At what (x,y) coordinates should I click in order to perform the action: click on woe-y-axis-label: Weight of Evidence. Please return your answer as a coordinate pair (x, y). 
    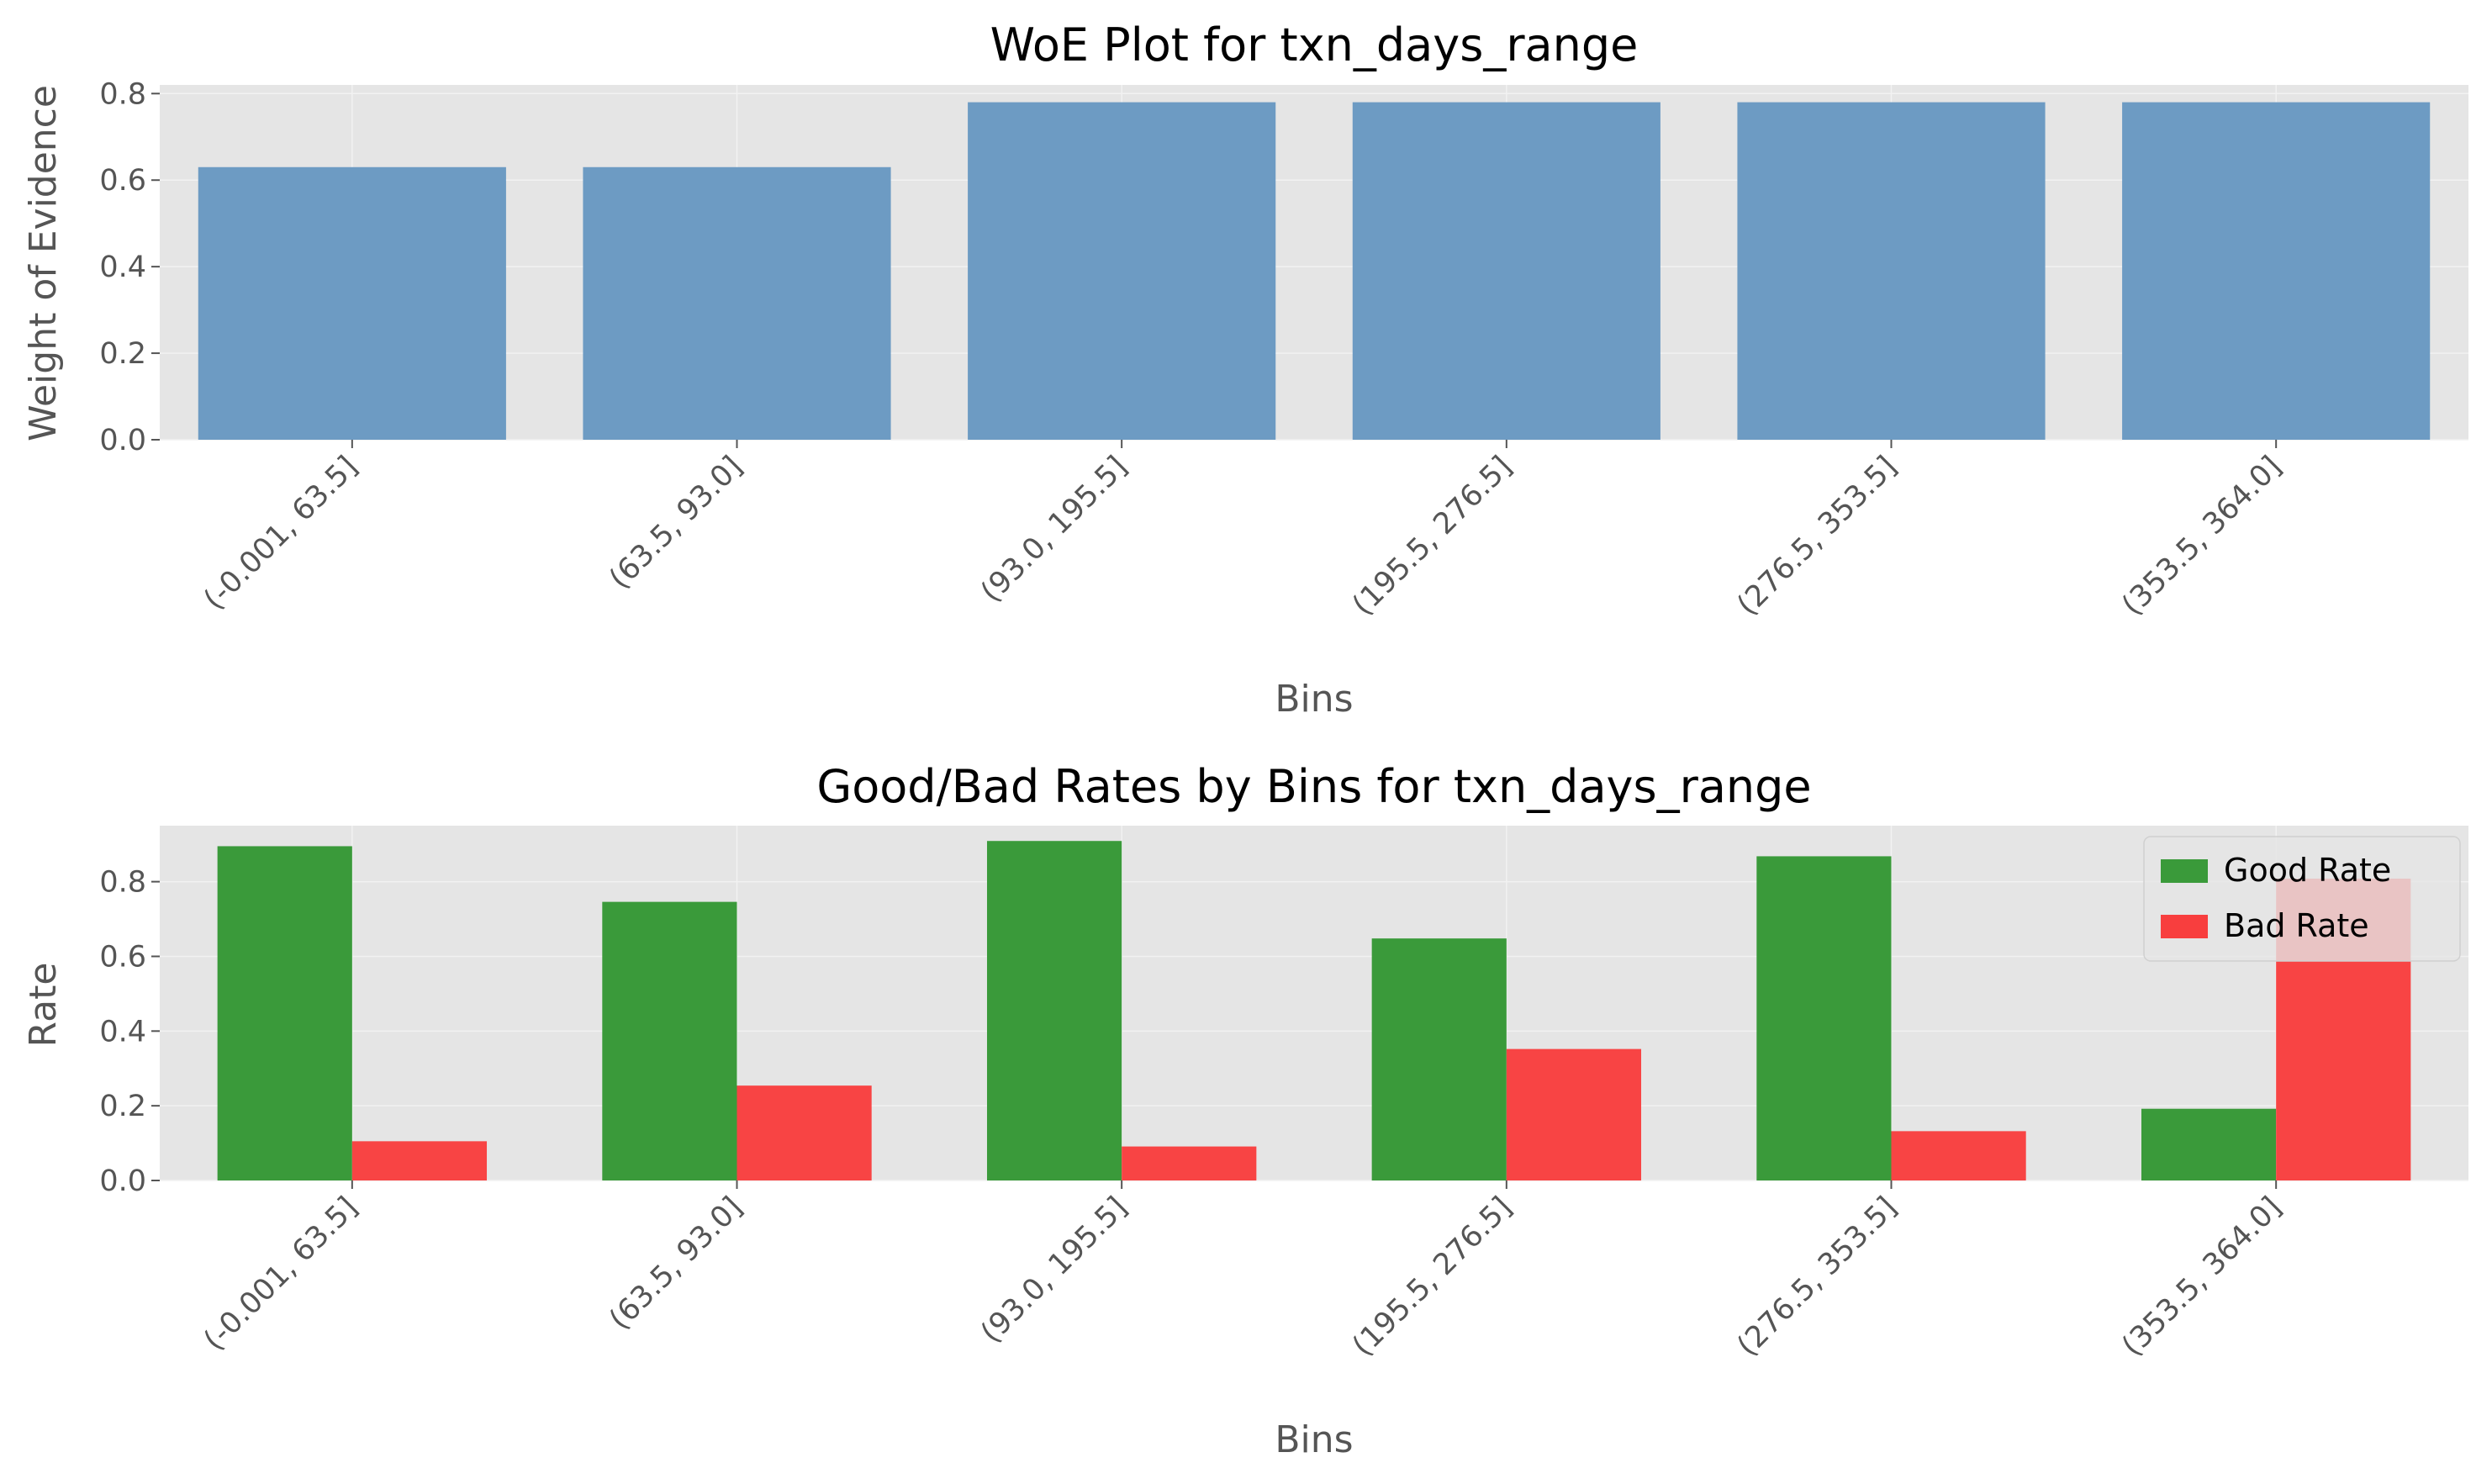
    Looking at the image, I should click on (43, 263).